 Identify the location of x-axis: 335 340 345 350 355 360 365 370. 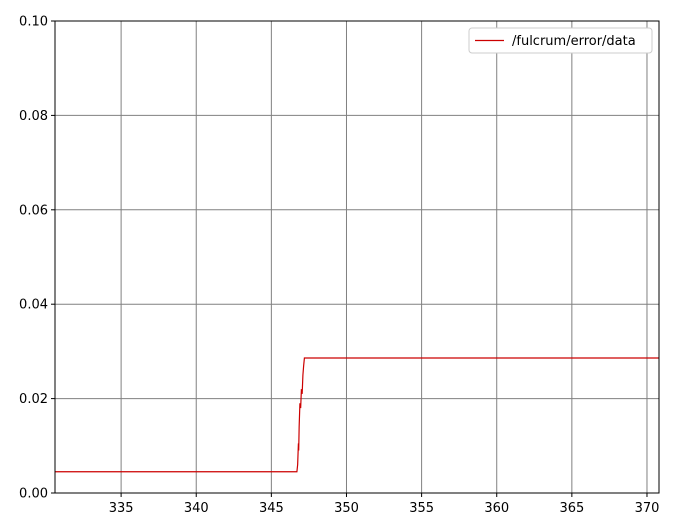
(384, 504).